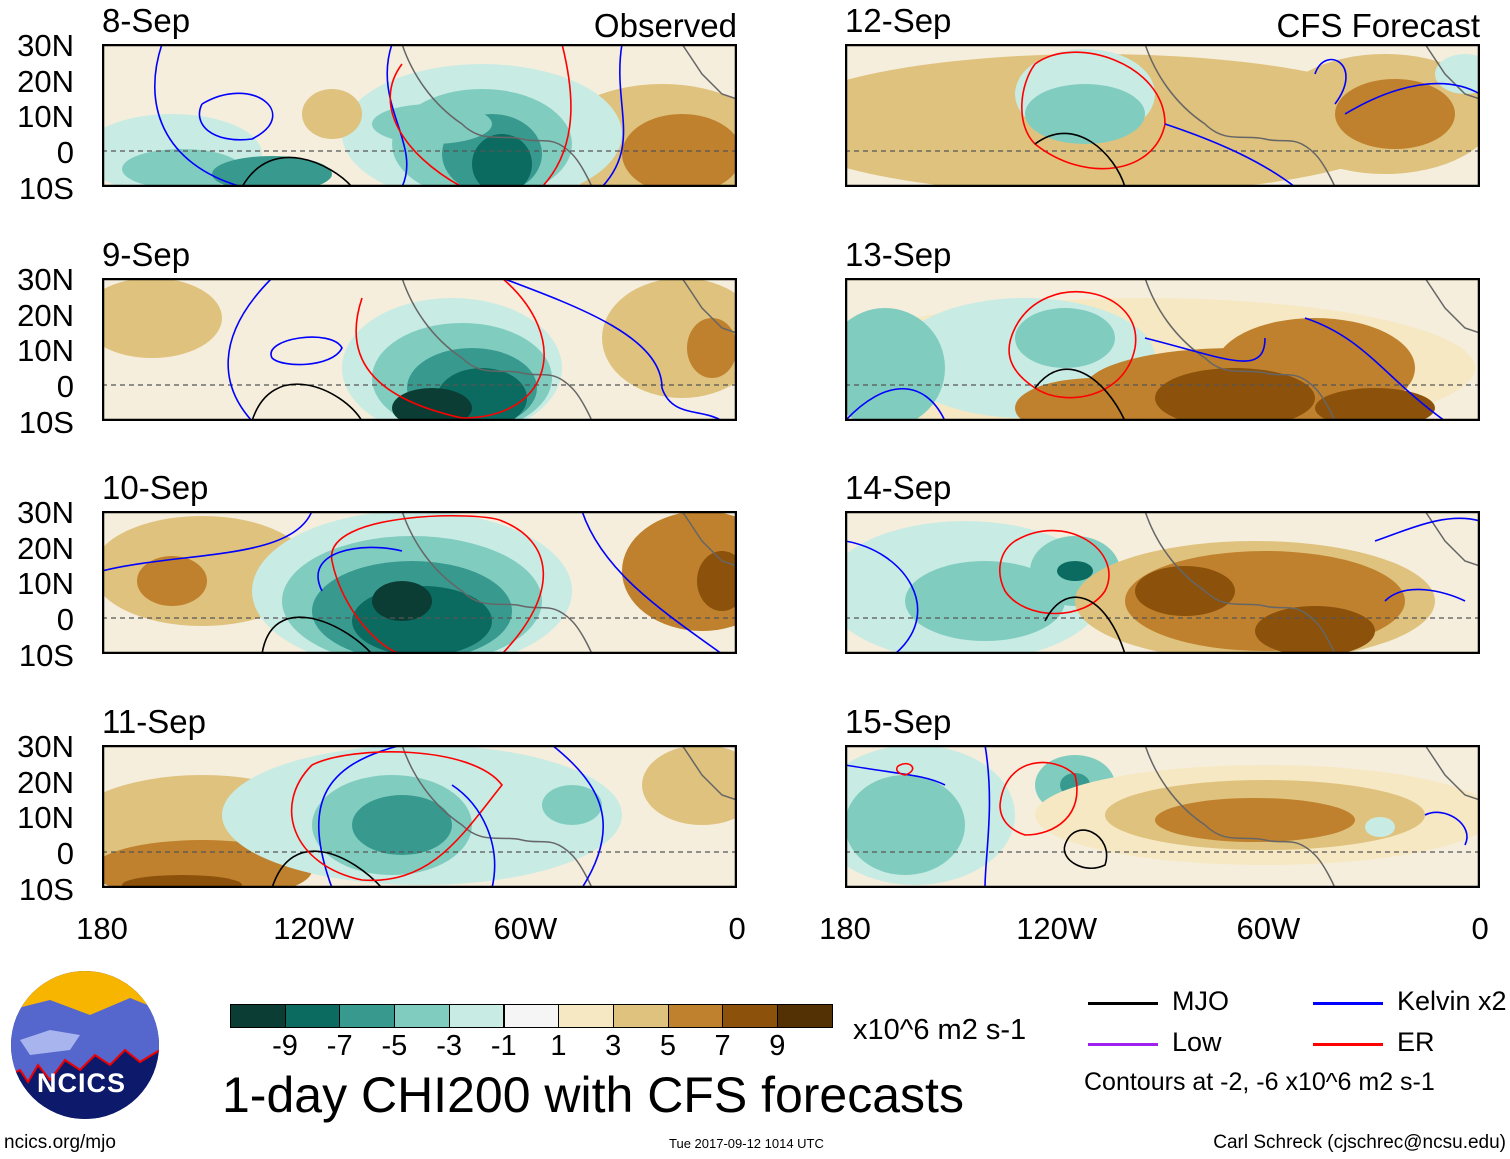 The width and height of the screenshot is (1510, 1159). Describe the element at coordinates (1348, 1044) in the screenshot. I see `legend-line-er` at that location.